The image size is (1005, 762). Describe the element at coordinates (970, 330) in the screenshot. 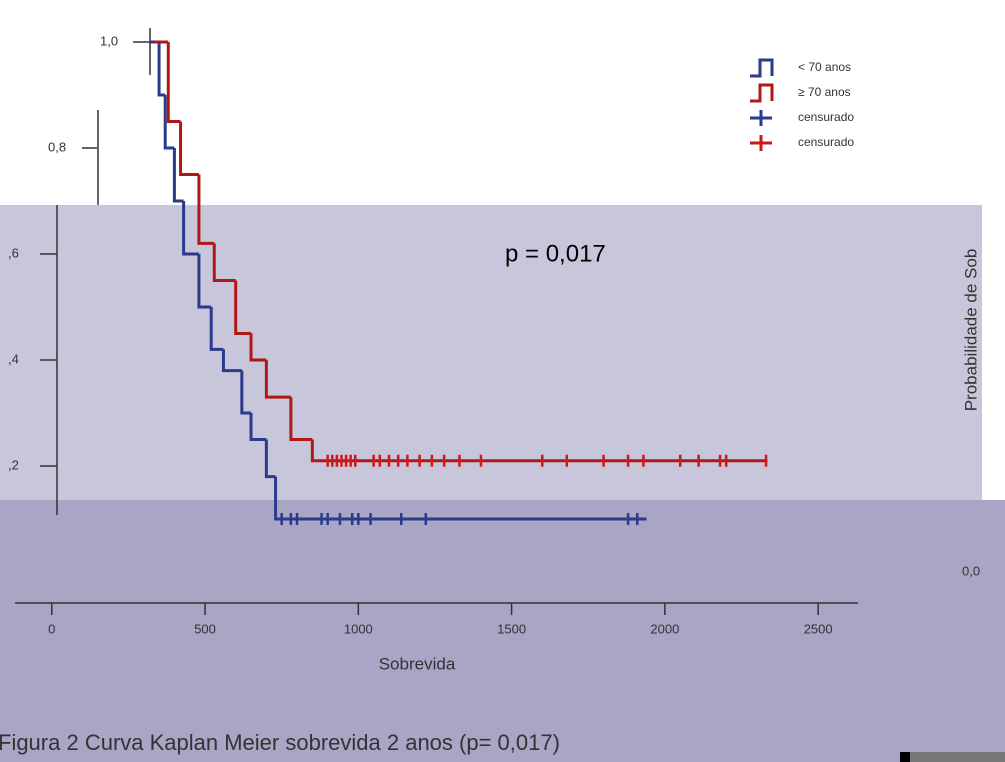

I see `y-axis-label: Probabilidade de Sob` at that location.